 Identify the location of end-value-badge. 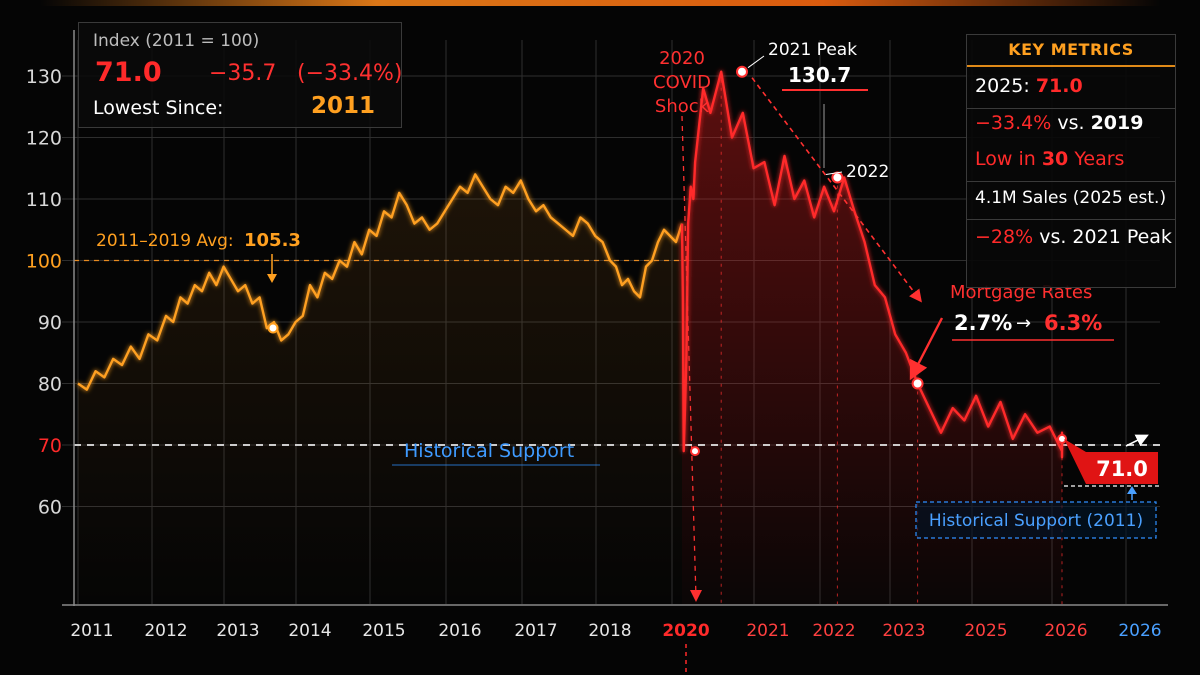
(1111, 461).